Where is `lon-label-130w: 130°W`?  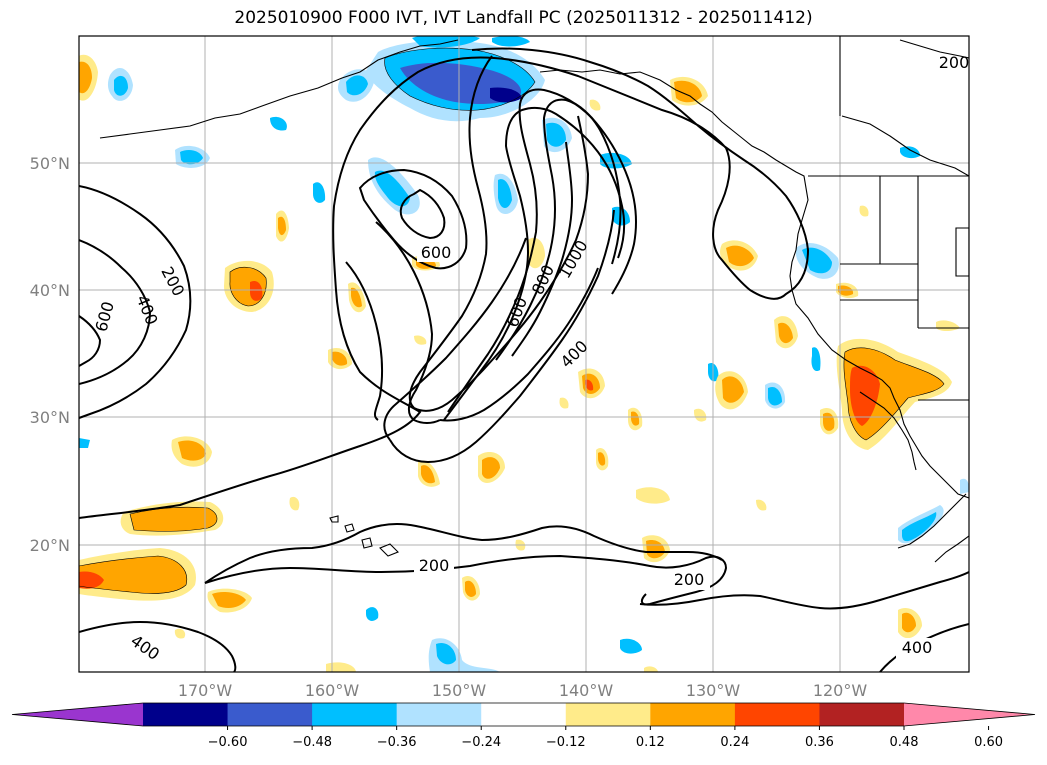
lon-label-130w: 130°W is located at coordinates (713, 690).